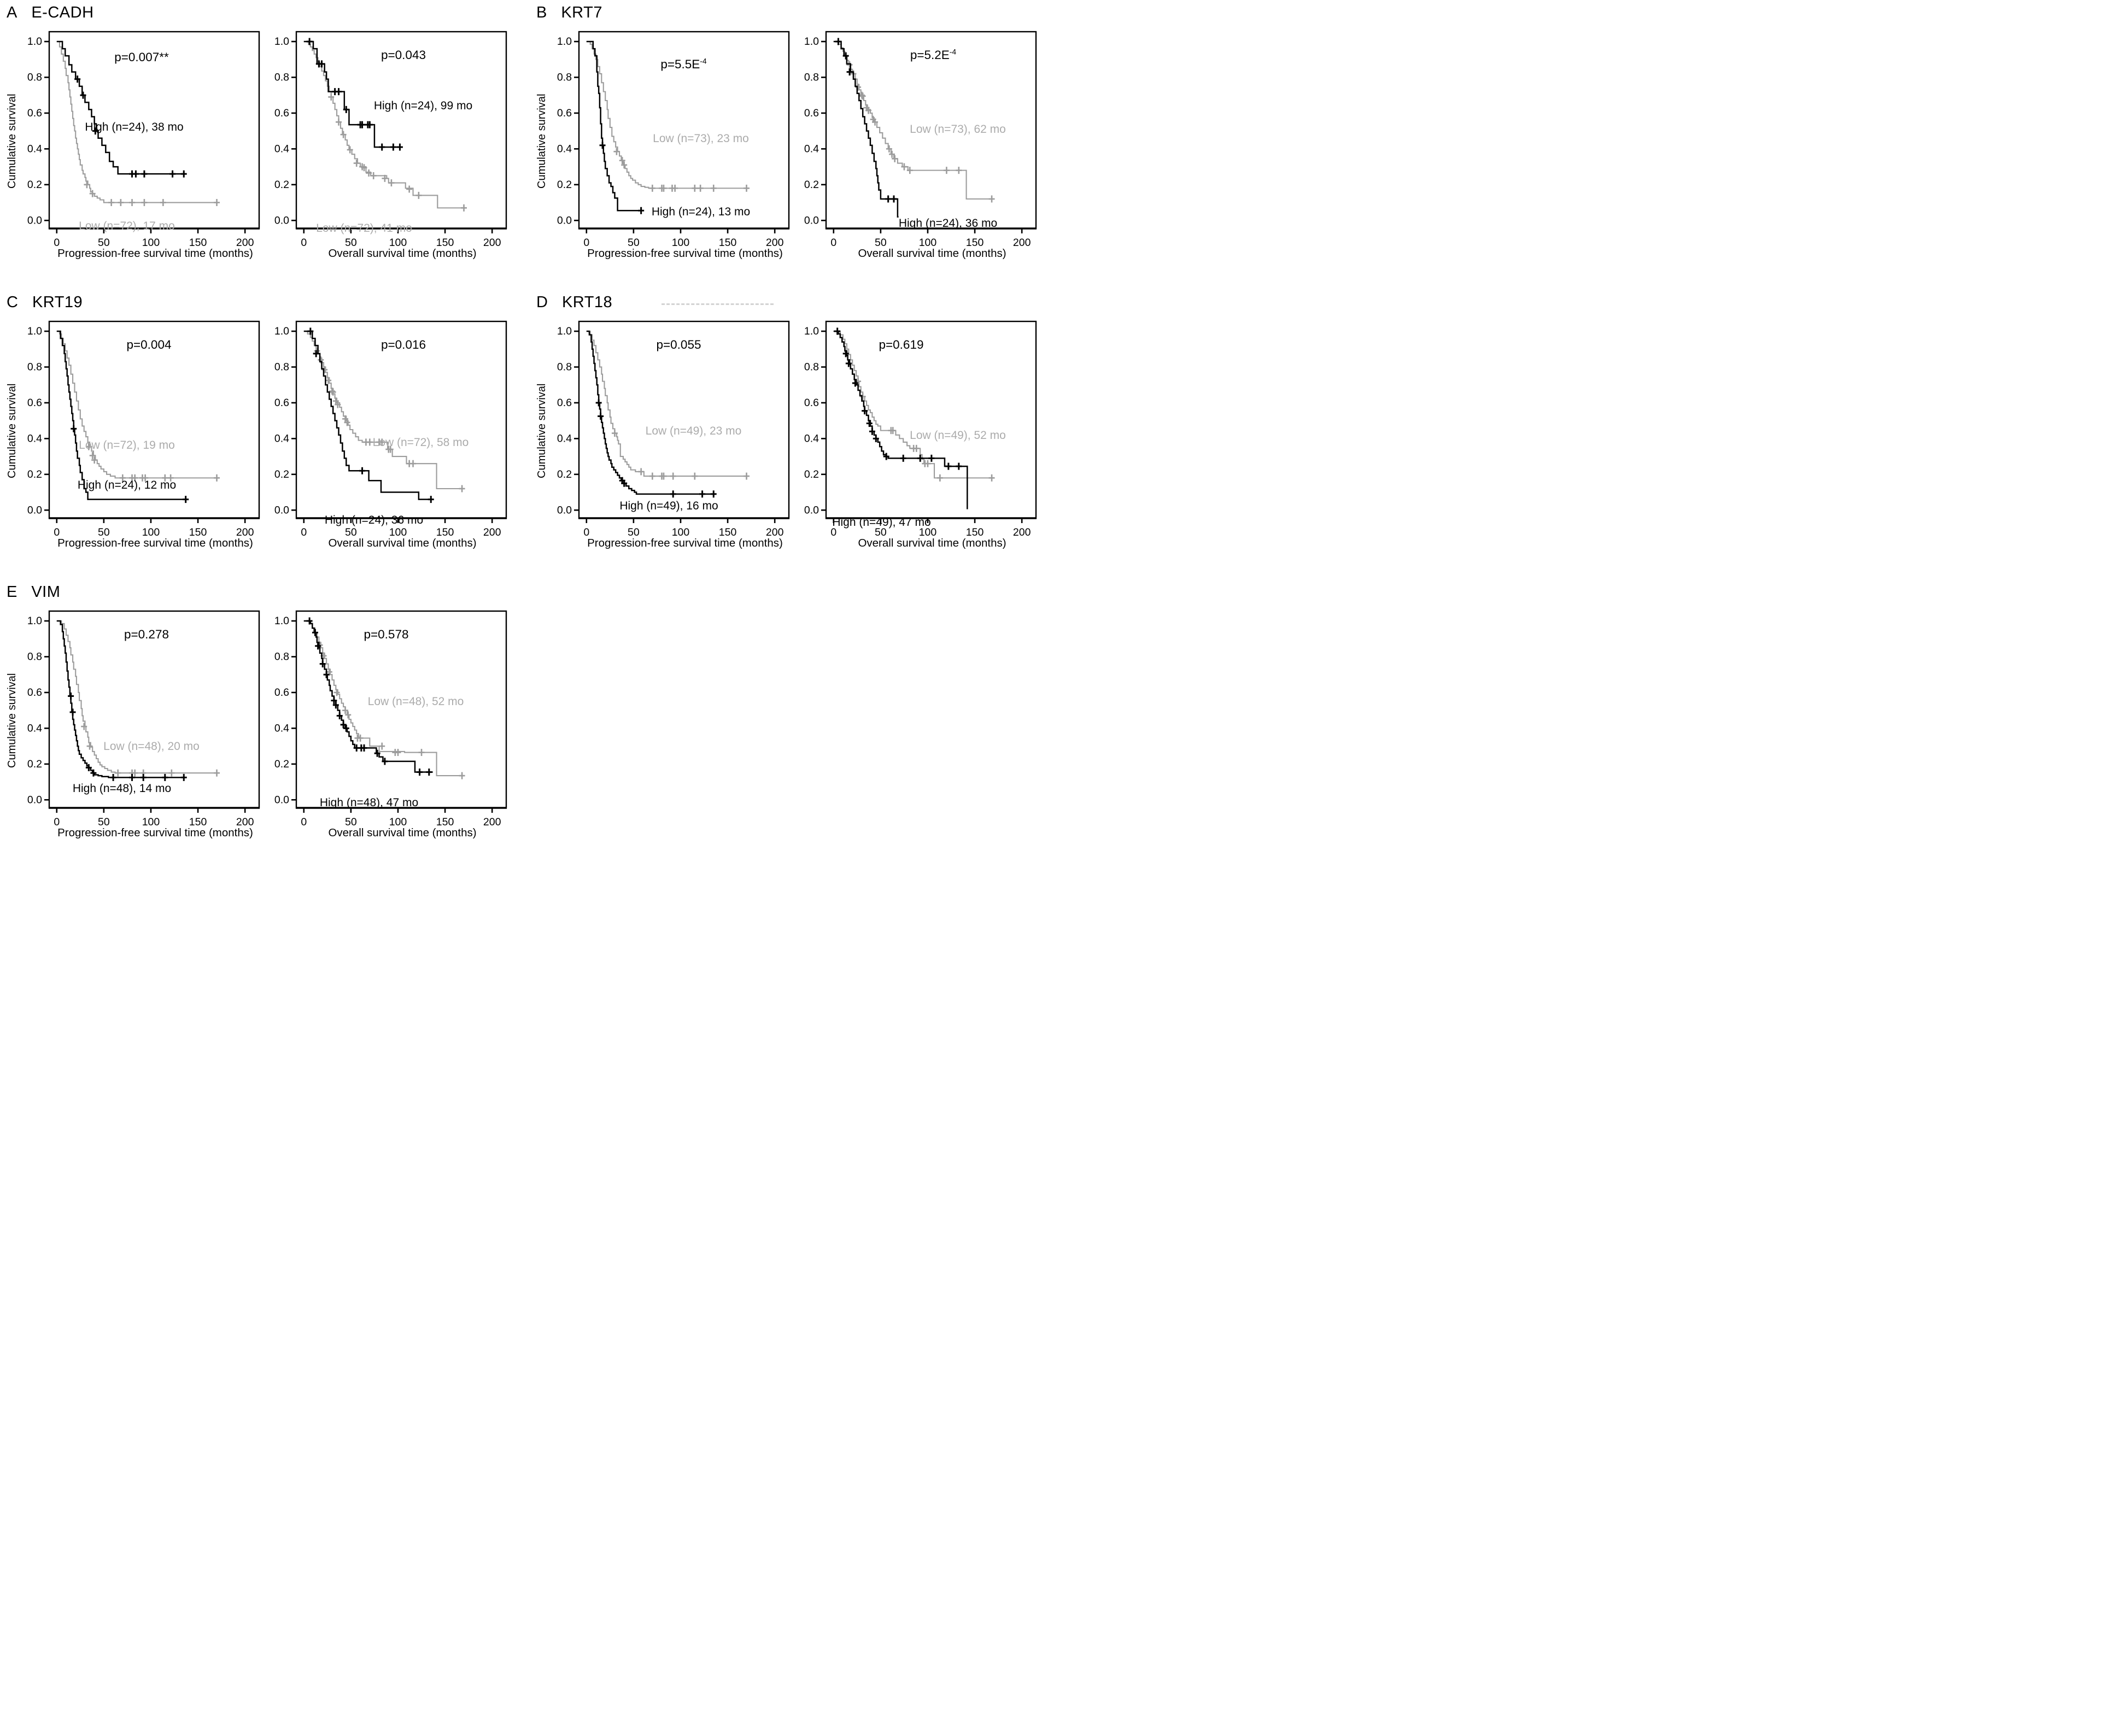 Image resolution: width=2119 pixels, height=1736 pixels. I want to click on panel-b-header: B KRT7, so click(797, 14).